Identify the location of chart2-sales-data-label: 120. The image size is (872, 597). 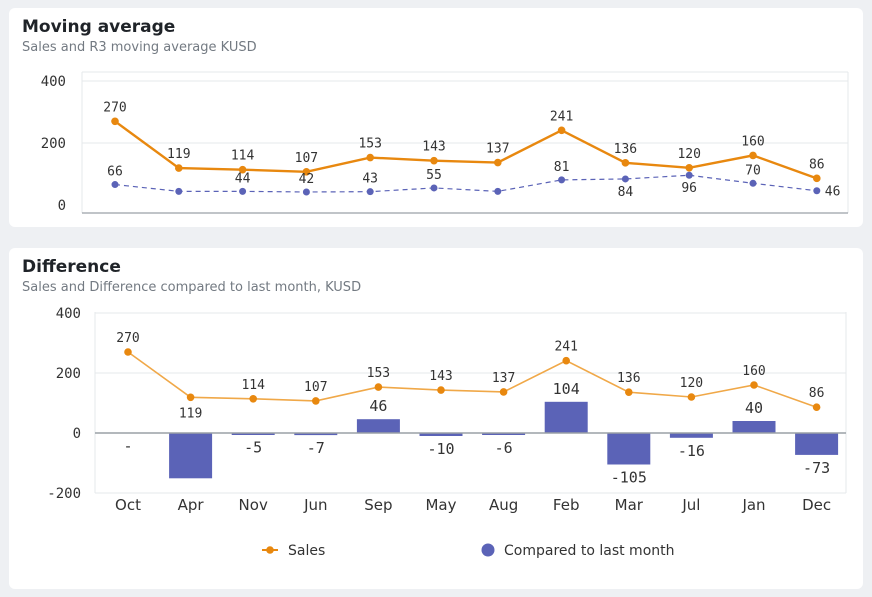
(691, 383).